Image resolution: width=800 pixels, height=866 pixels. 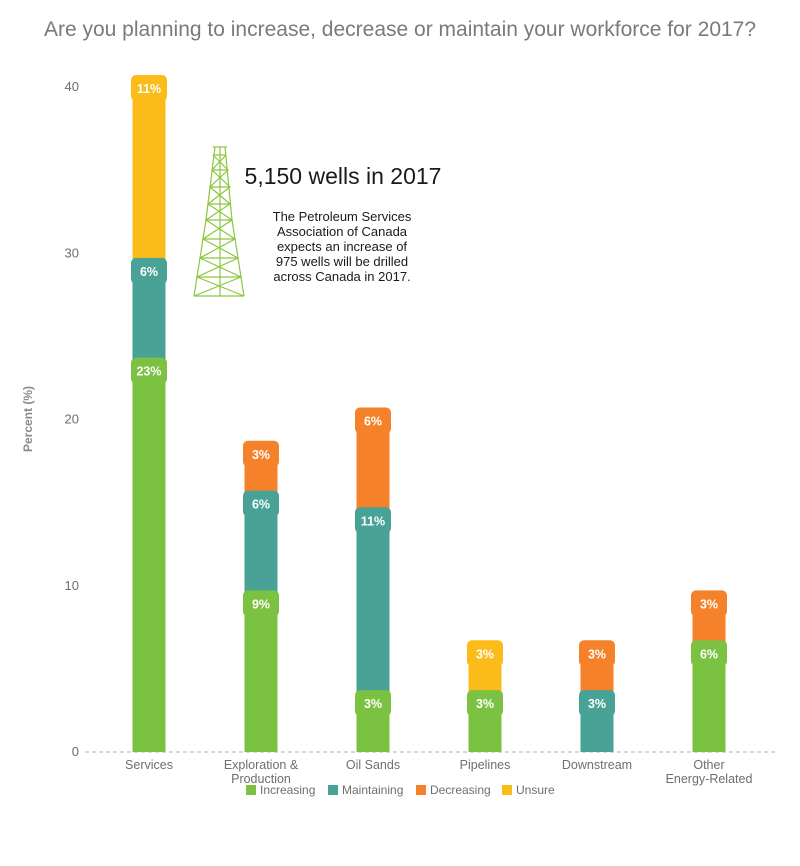 What do you see at coordinates (373, 765) in the screenshot?
I see `category-label: Oil Sands` at bounding box center [373, 765].